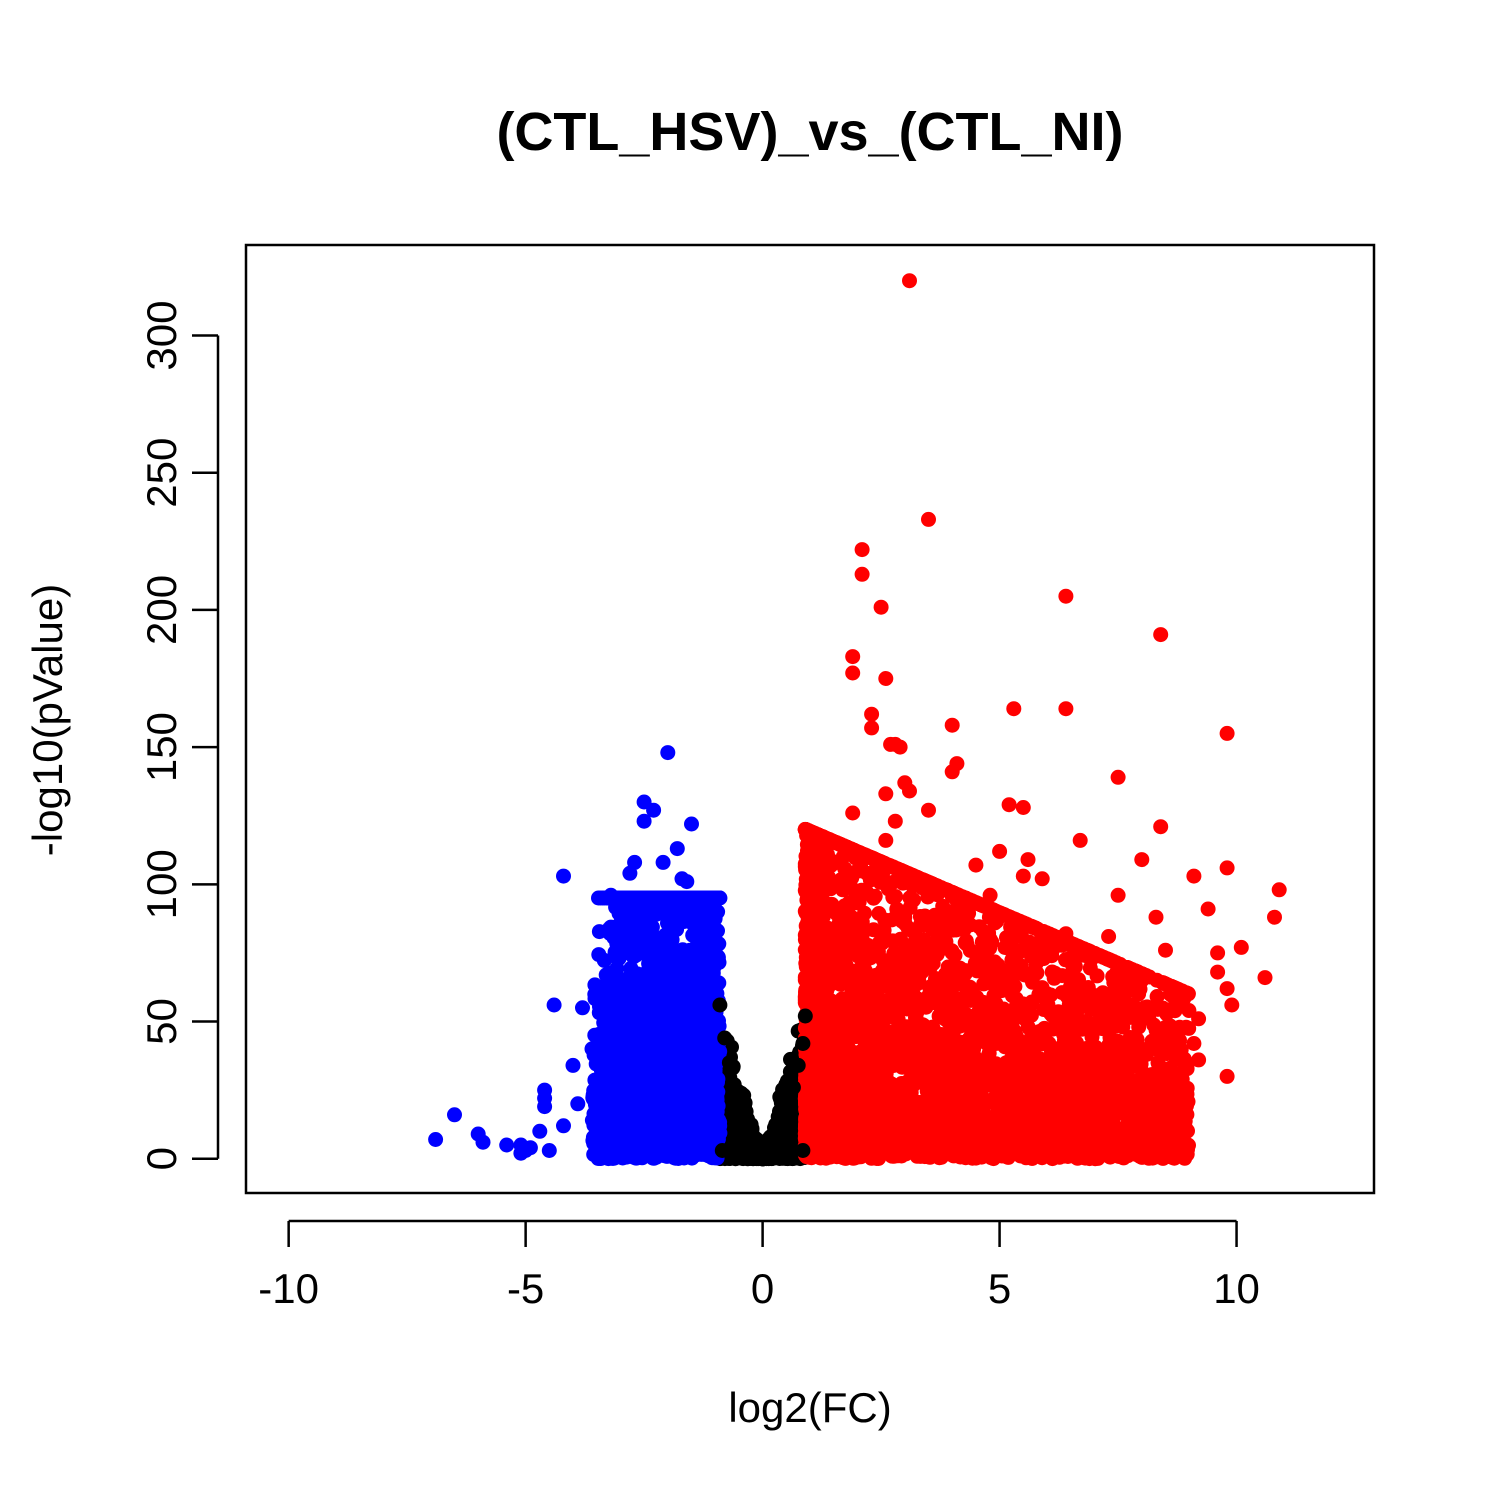  What do you see at coordinates (809, 132) in the screenshot?
I see `chart-title: (CTL_HSV)_vs_(CTL_NI)` at bounding box center [809, 132].